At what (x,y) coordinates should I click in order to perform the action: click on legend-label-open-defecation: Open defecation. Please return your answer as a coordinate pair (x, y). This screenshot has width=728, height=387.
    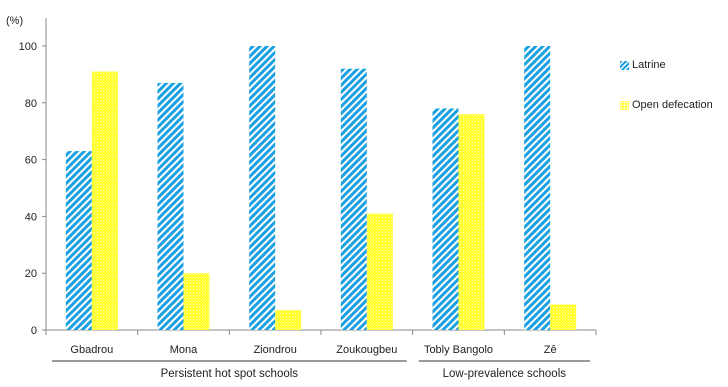
    Looking at the image, I should click on (672, 105).